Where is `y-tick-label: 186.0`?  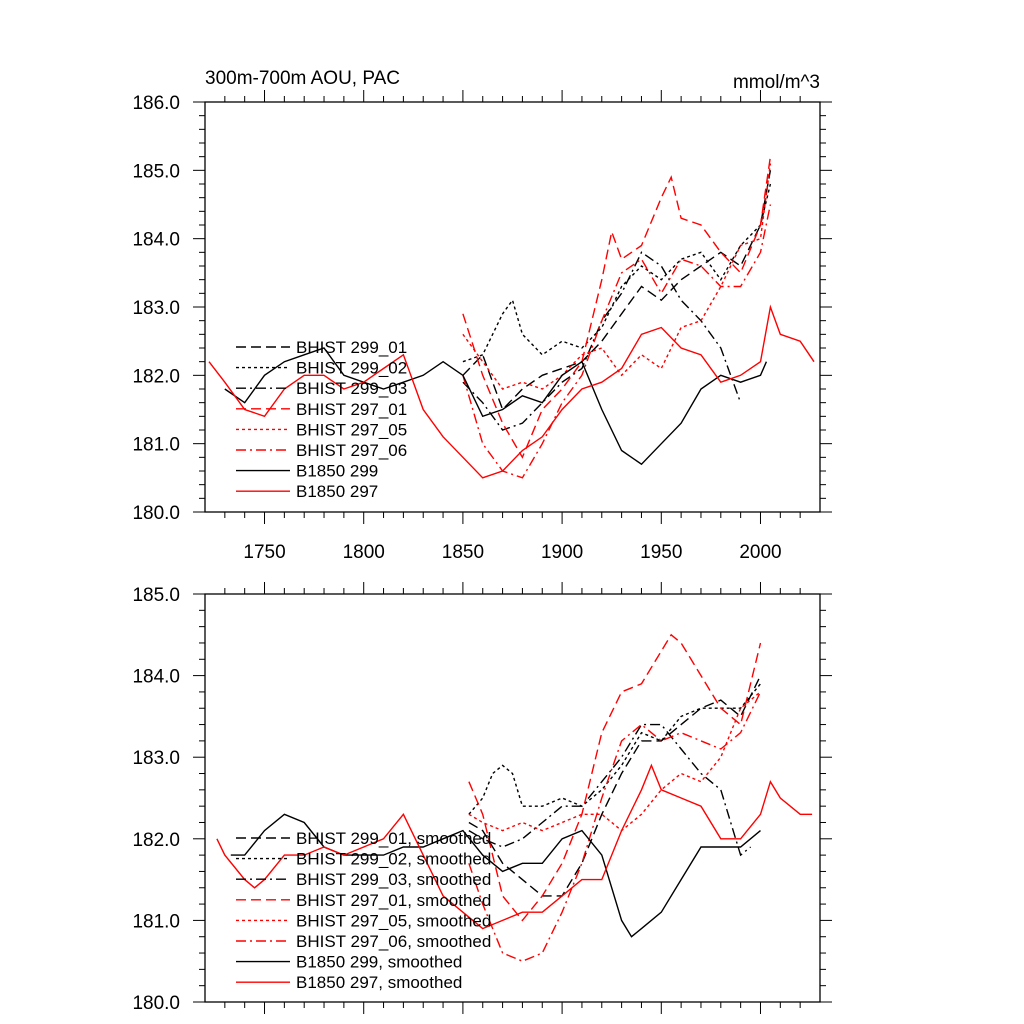
y-tick-label: 186.0 is located at coordinates (156, 103).